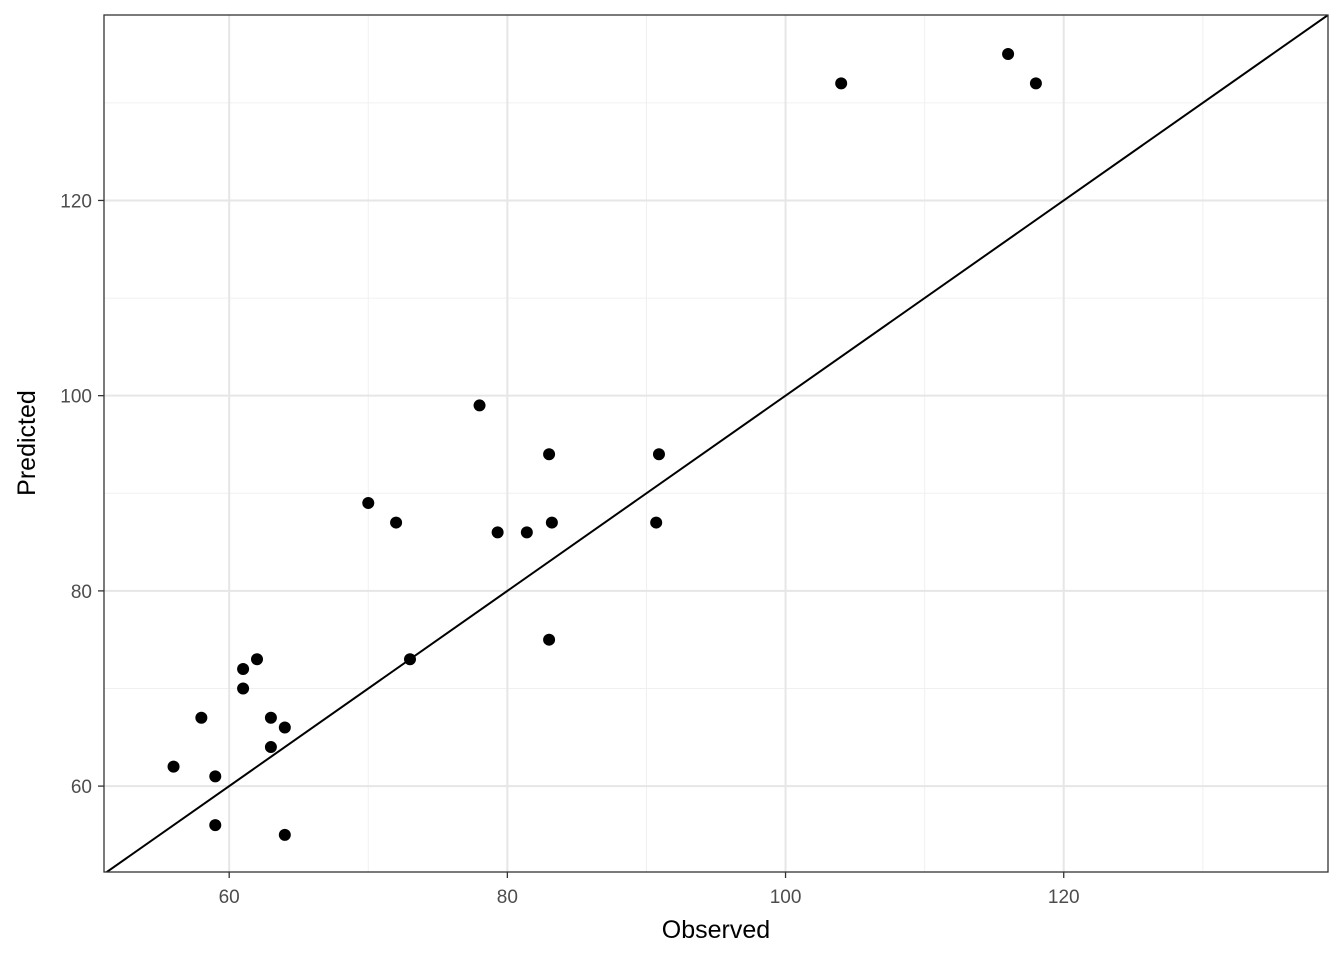 The width and height of the screenshot is (1344, 960). I want to click on y-tick-label: 60, so click(81, 787).